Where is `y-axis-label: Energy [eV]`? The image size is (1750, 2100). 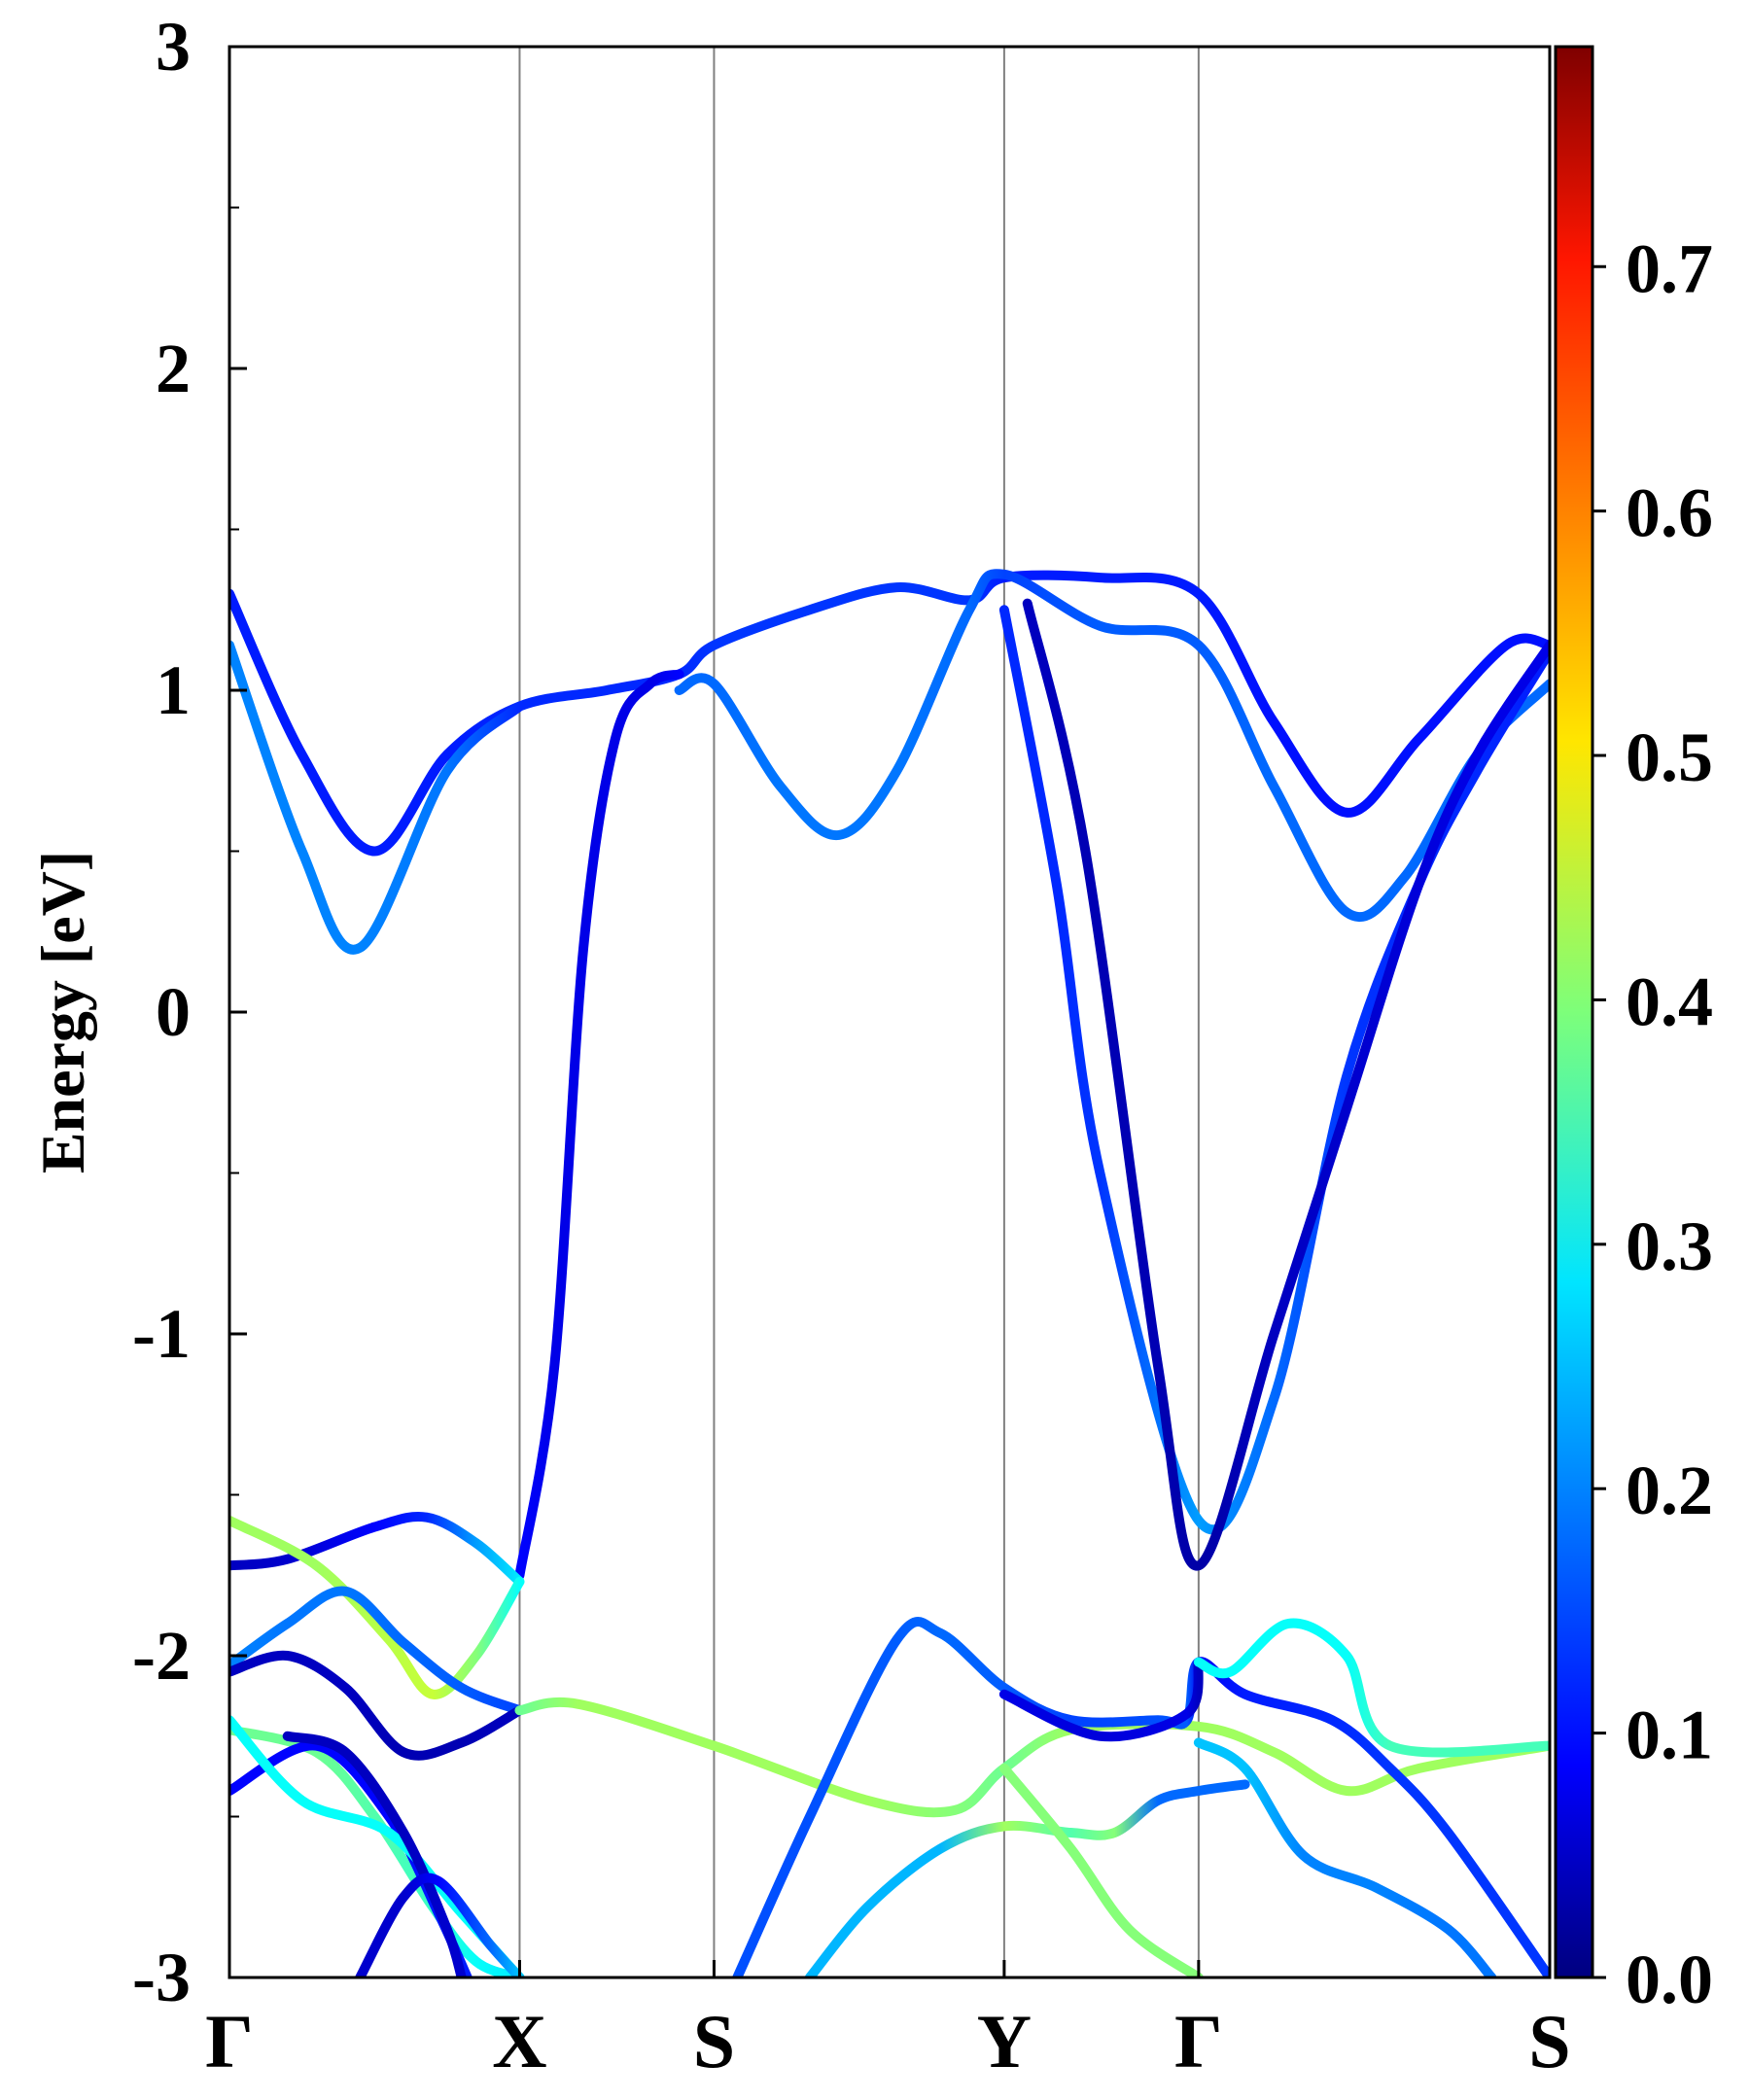
y-axis-label: Energy [eV] is located at coordinates (62, 1012).